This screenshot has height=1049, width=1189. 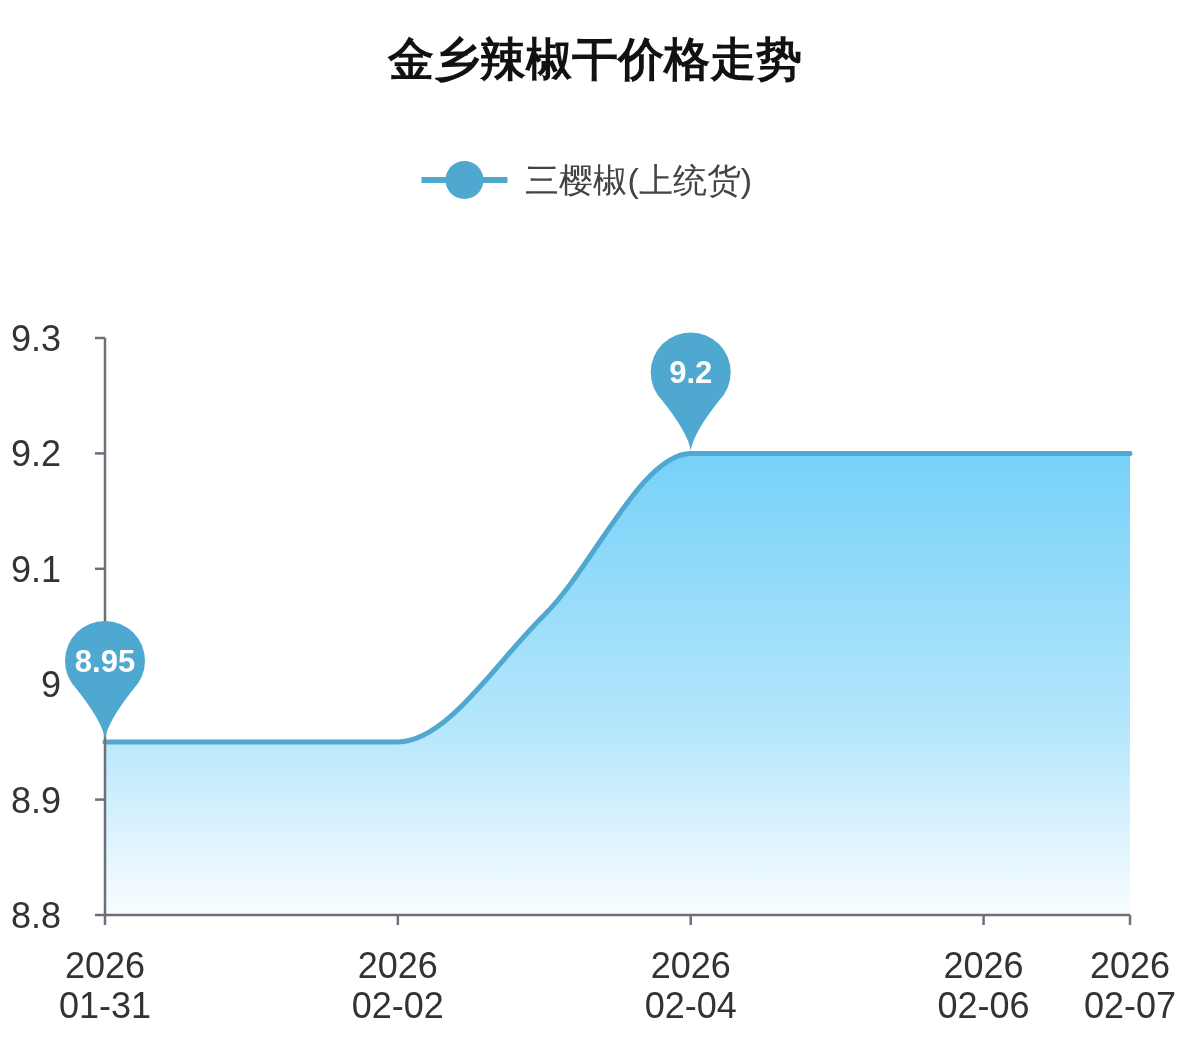 What do you see at coordinates (691, 373) in the screenshot?
I see `annotation: 9.2` at bounding box center [691, 373].